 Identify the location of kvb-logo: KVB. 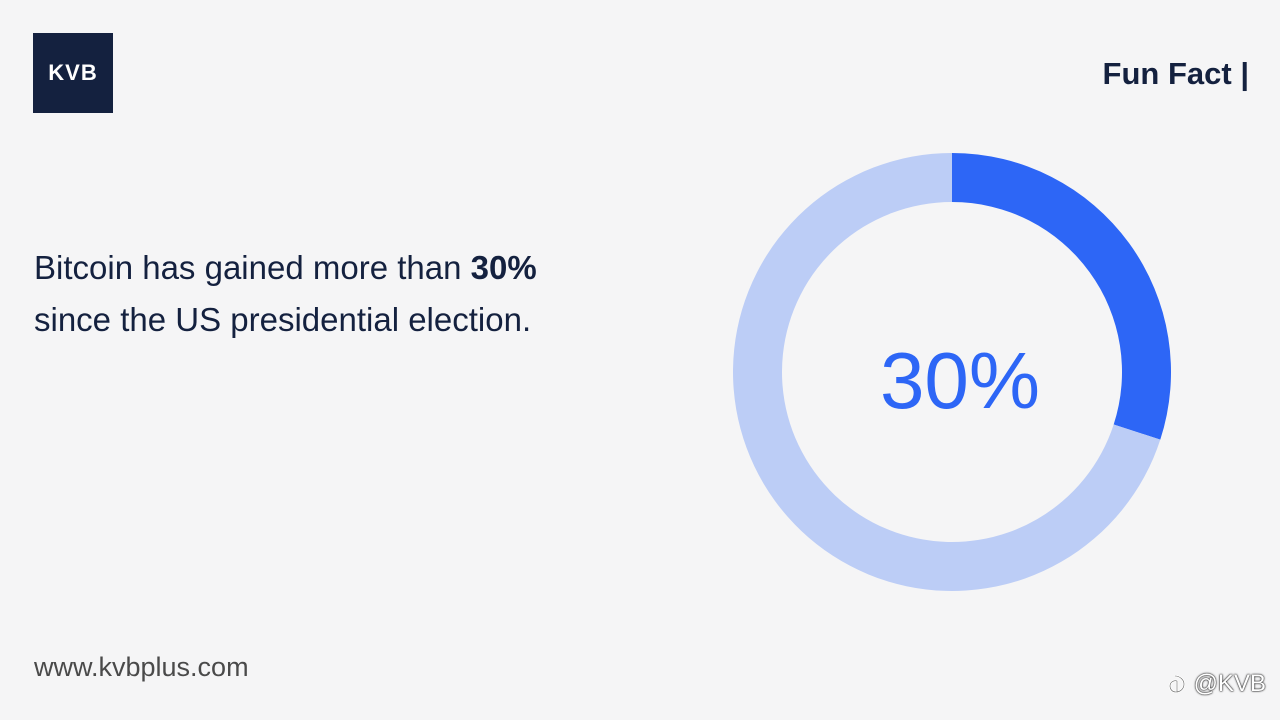
(73, 73).